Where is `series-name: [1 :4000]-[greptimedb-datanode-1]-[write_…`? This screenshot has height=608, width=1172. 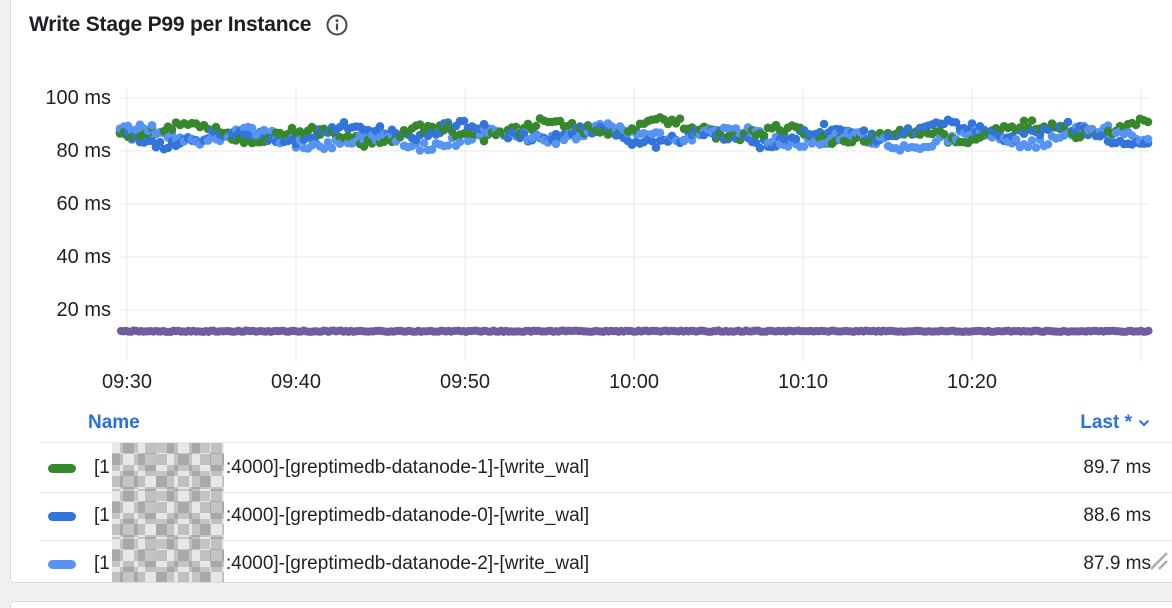
series-name: [1 :4000]-[greptimedb-datanode-1]-[write_… is located at coordinates (341, 468).